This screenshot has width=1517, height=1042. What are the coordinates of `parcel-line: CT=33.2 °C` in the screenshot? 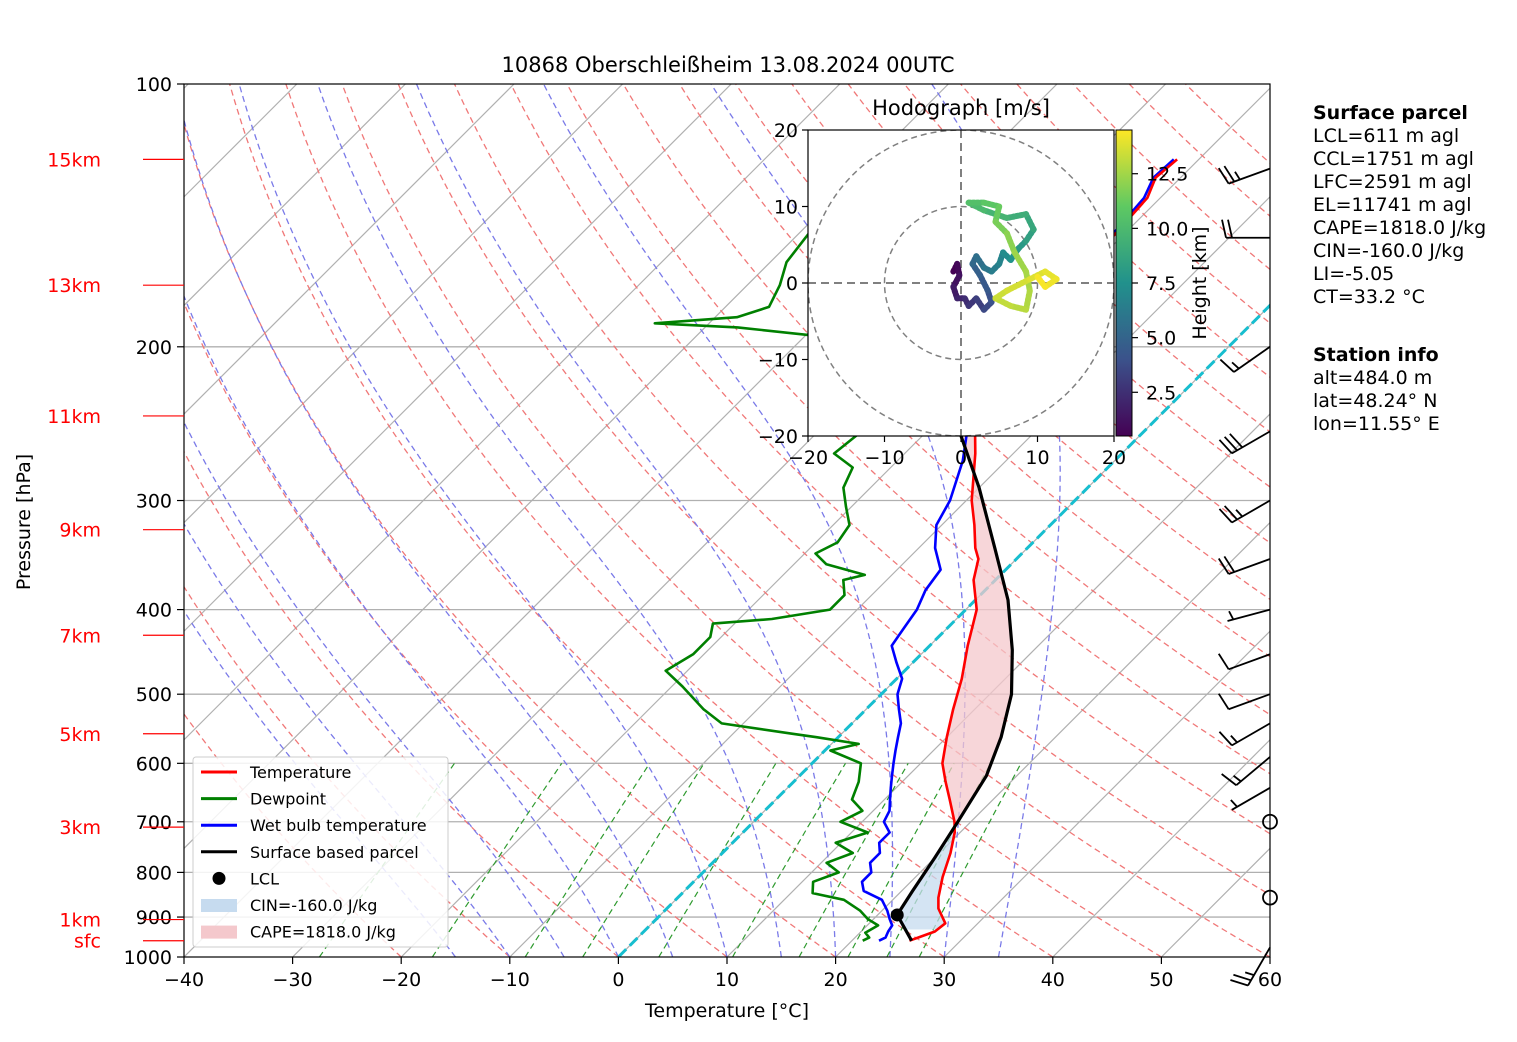 It's located at (1369, 297).